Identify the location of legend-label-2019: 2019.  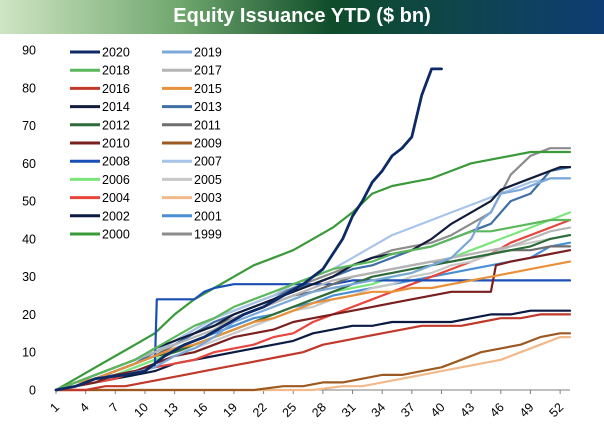
(208, 53).